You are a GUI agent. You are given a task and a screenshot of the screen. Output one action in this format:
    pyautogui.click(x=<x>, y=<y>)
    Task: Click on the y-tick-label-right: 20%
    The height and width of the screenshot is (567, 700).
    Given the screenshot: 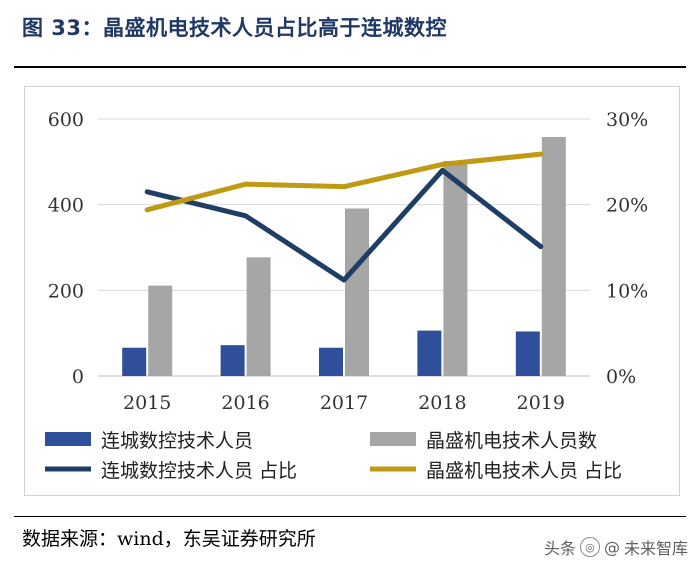 What is the action you would take?
    pyautogui.click(x=627, y=206)
    